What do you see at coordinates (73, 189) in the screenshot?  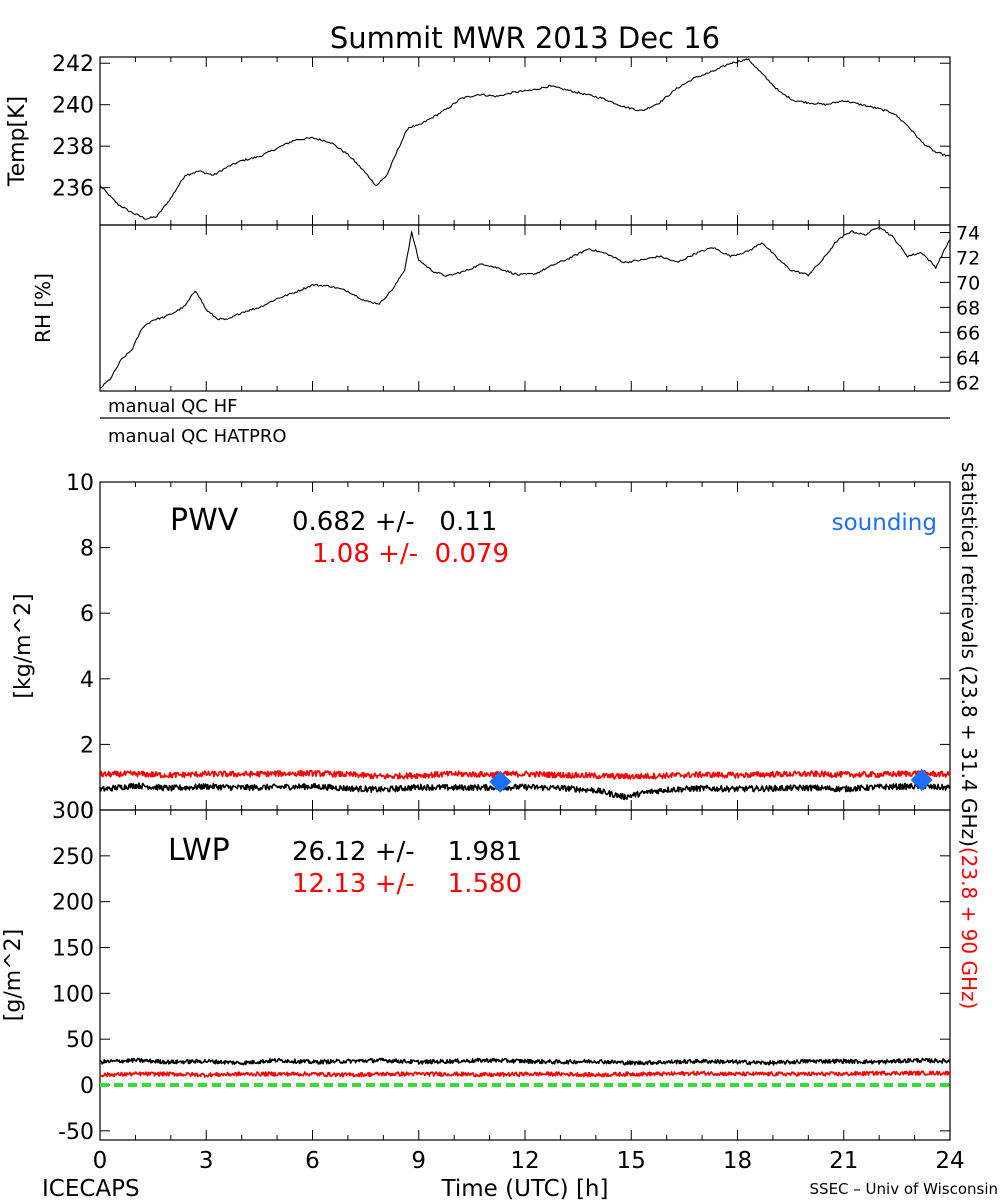 I see `y-tick-label: 236` at bounding box center [73, 189].